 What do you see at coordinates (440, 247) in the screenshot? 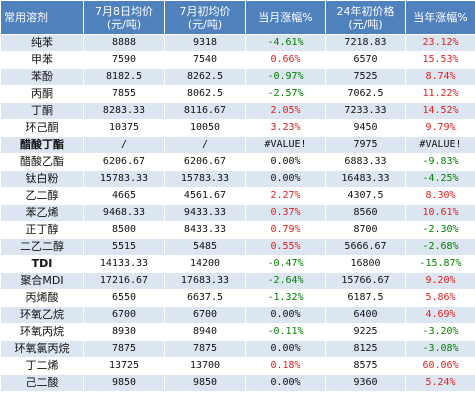
I see `cell-year-change: -2.68%` at bounding box center [440, 247].